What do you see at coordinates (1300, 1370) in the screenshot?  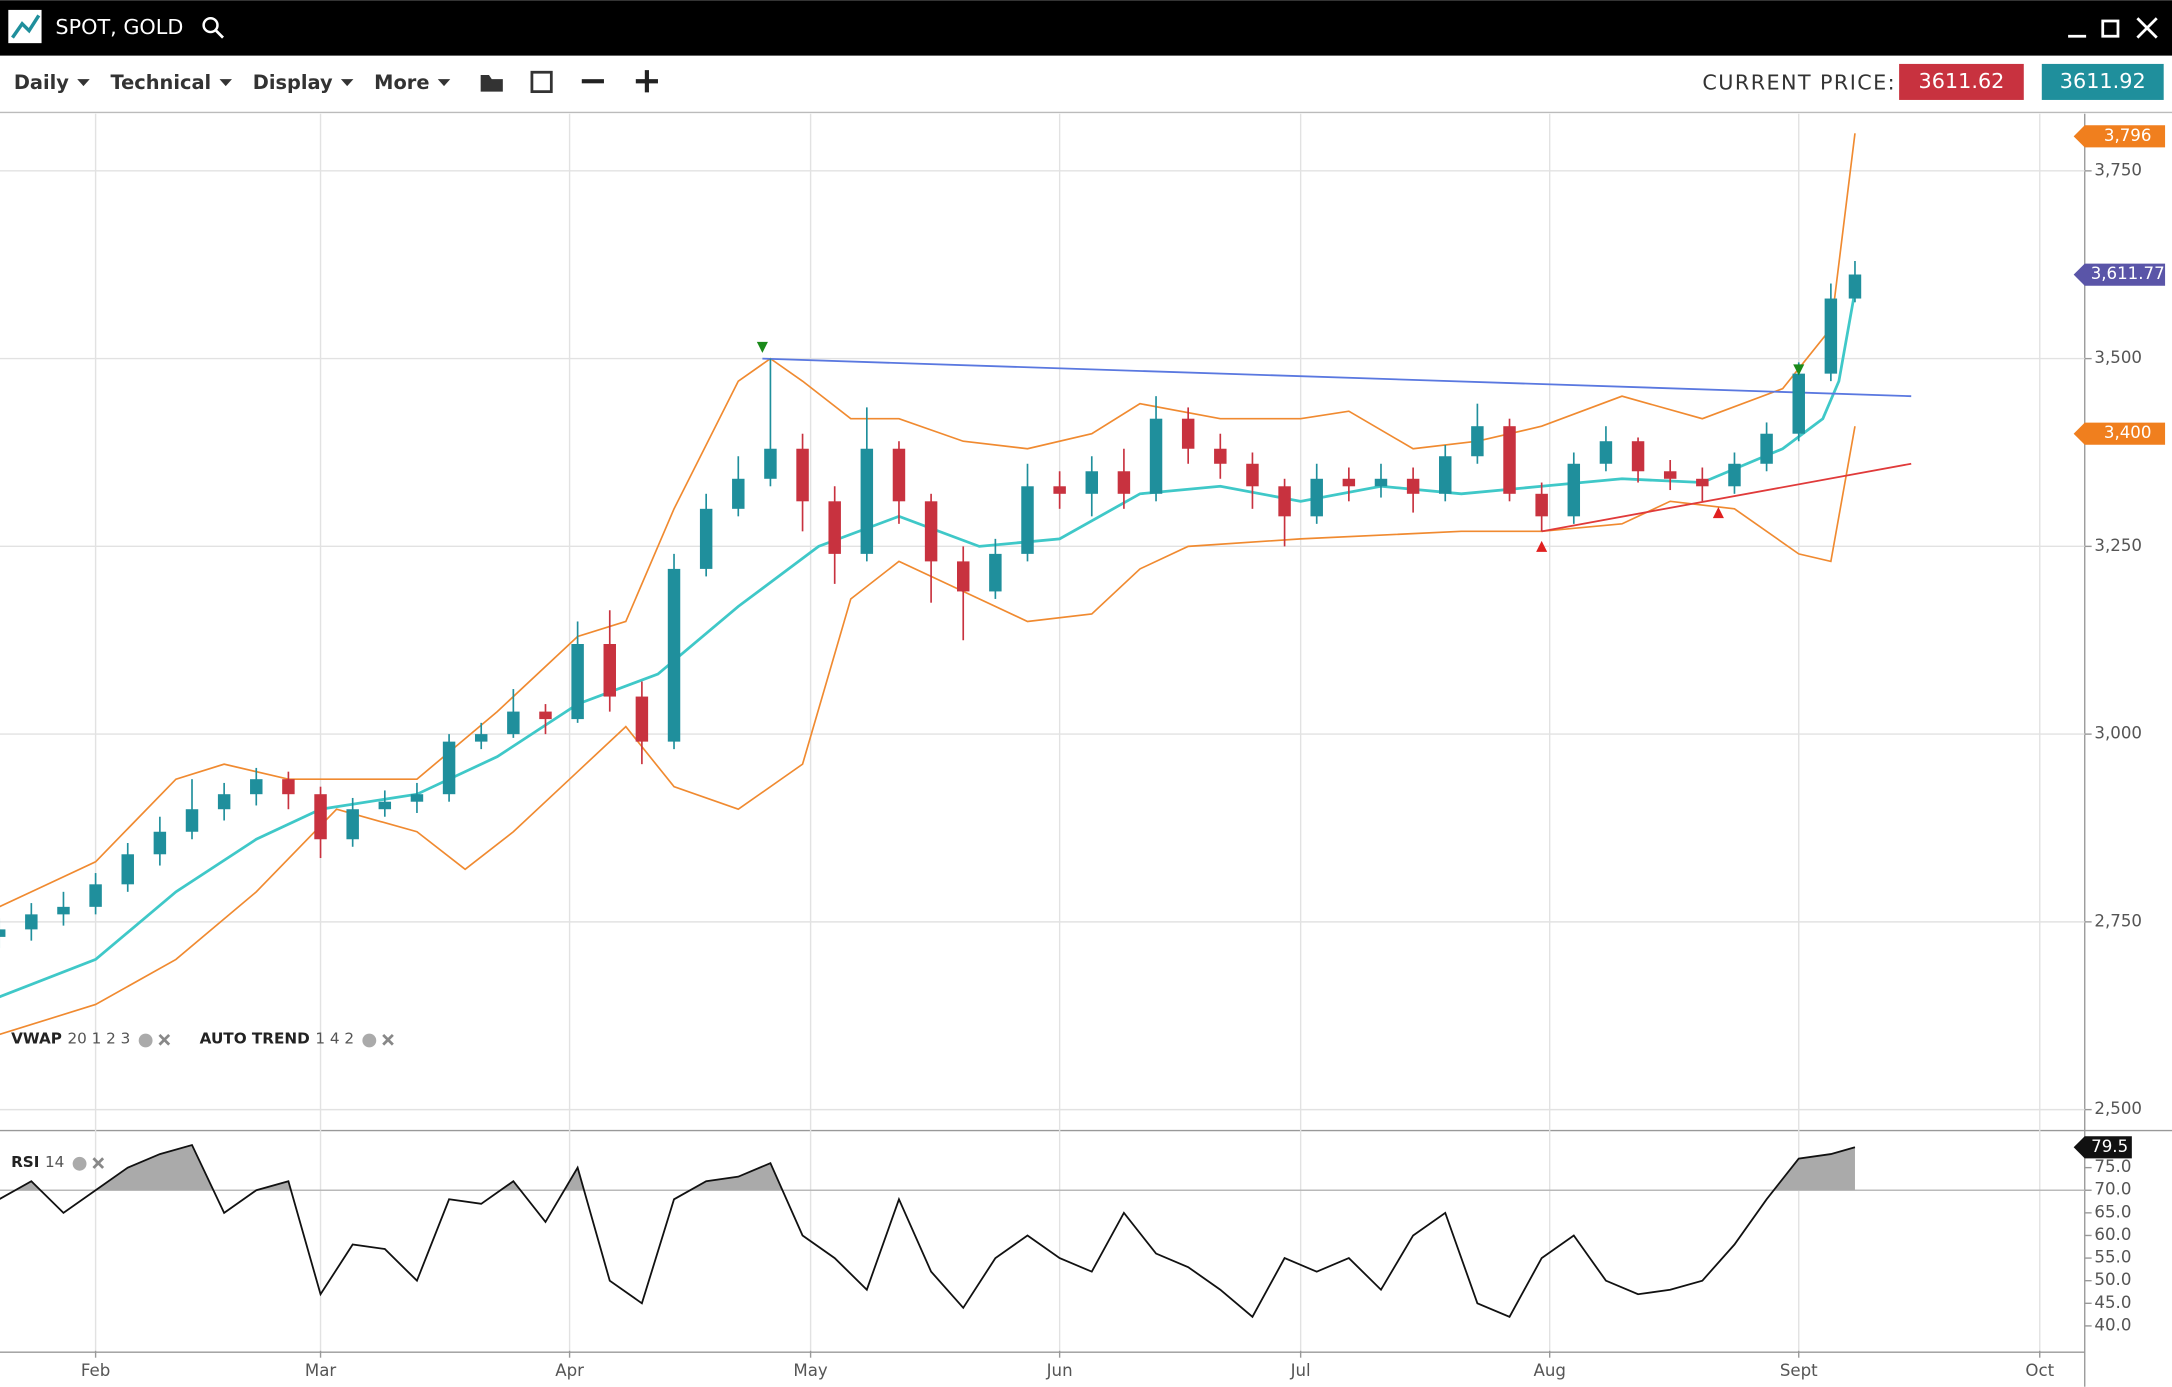 I see `x-tick-label: Jul` at bounding box center [1300, 1370].